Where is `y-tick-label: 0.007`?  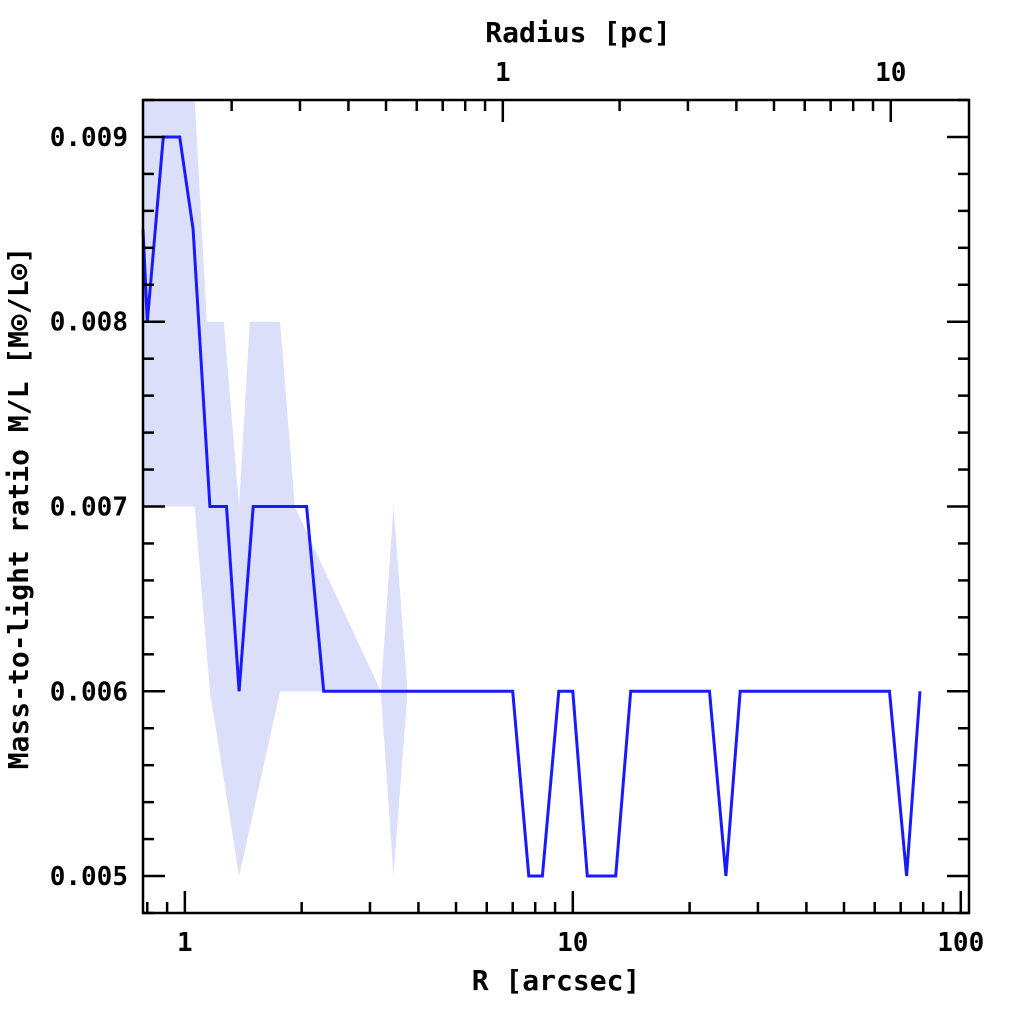
y-tick-label: 0.007 is located at coordinates (89, 508).